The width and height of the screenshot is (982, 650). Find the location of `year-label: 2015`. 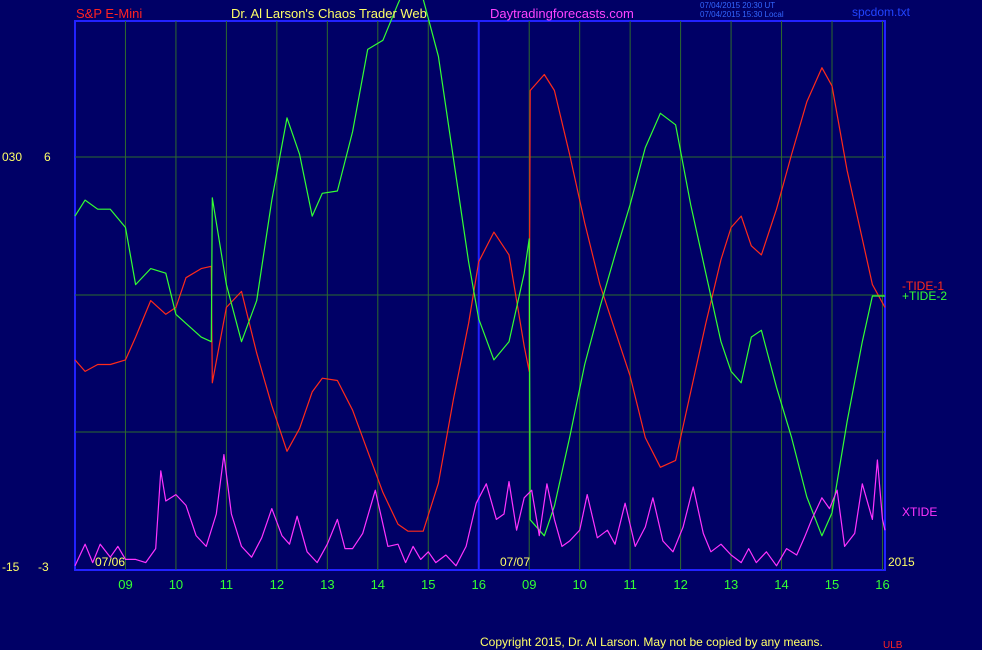

year-label: 2015 is located at coordinates (901, 562).